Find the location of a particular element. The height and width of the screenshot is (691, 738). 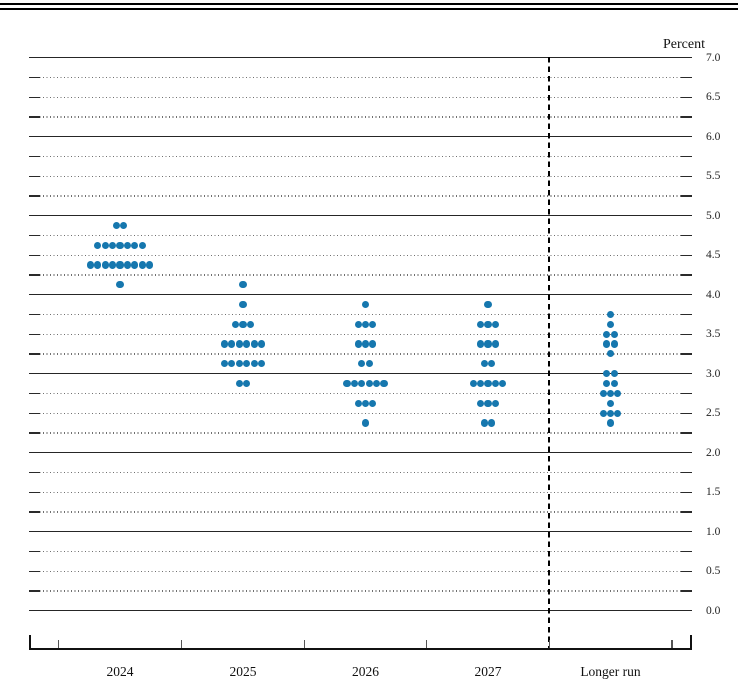

y-tick-label: 3.0 is located at coordinates (713, 373).